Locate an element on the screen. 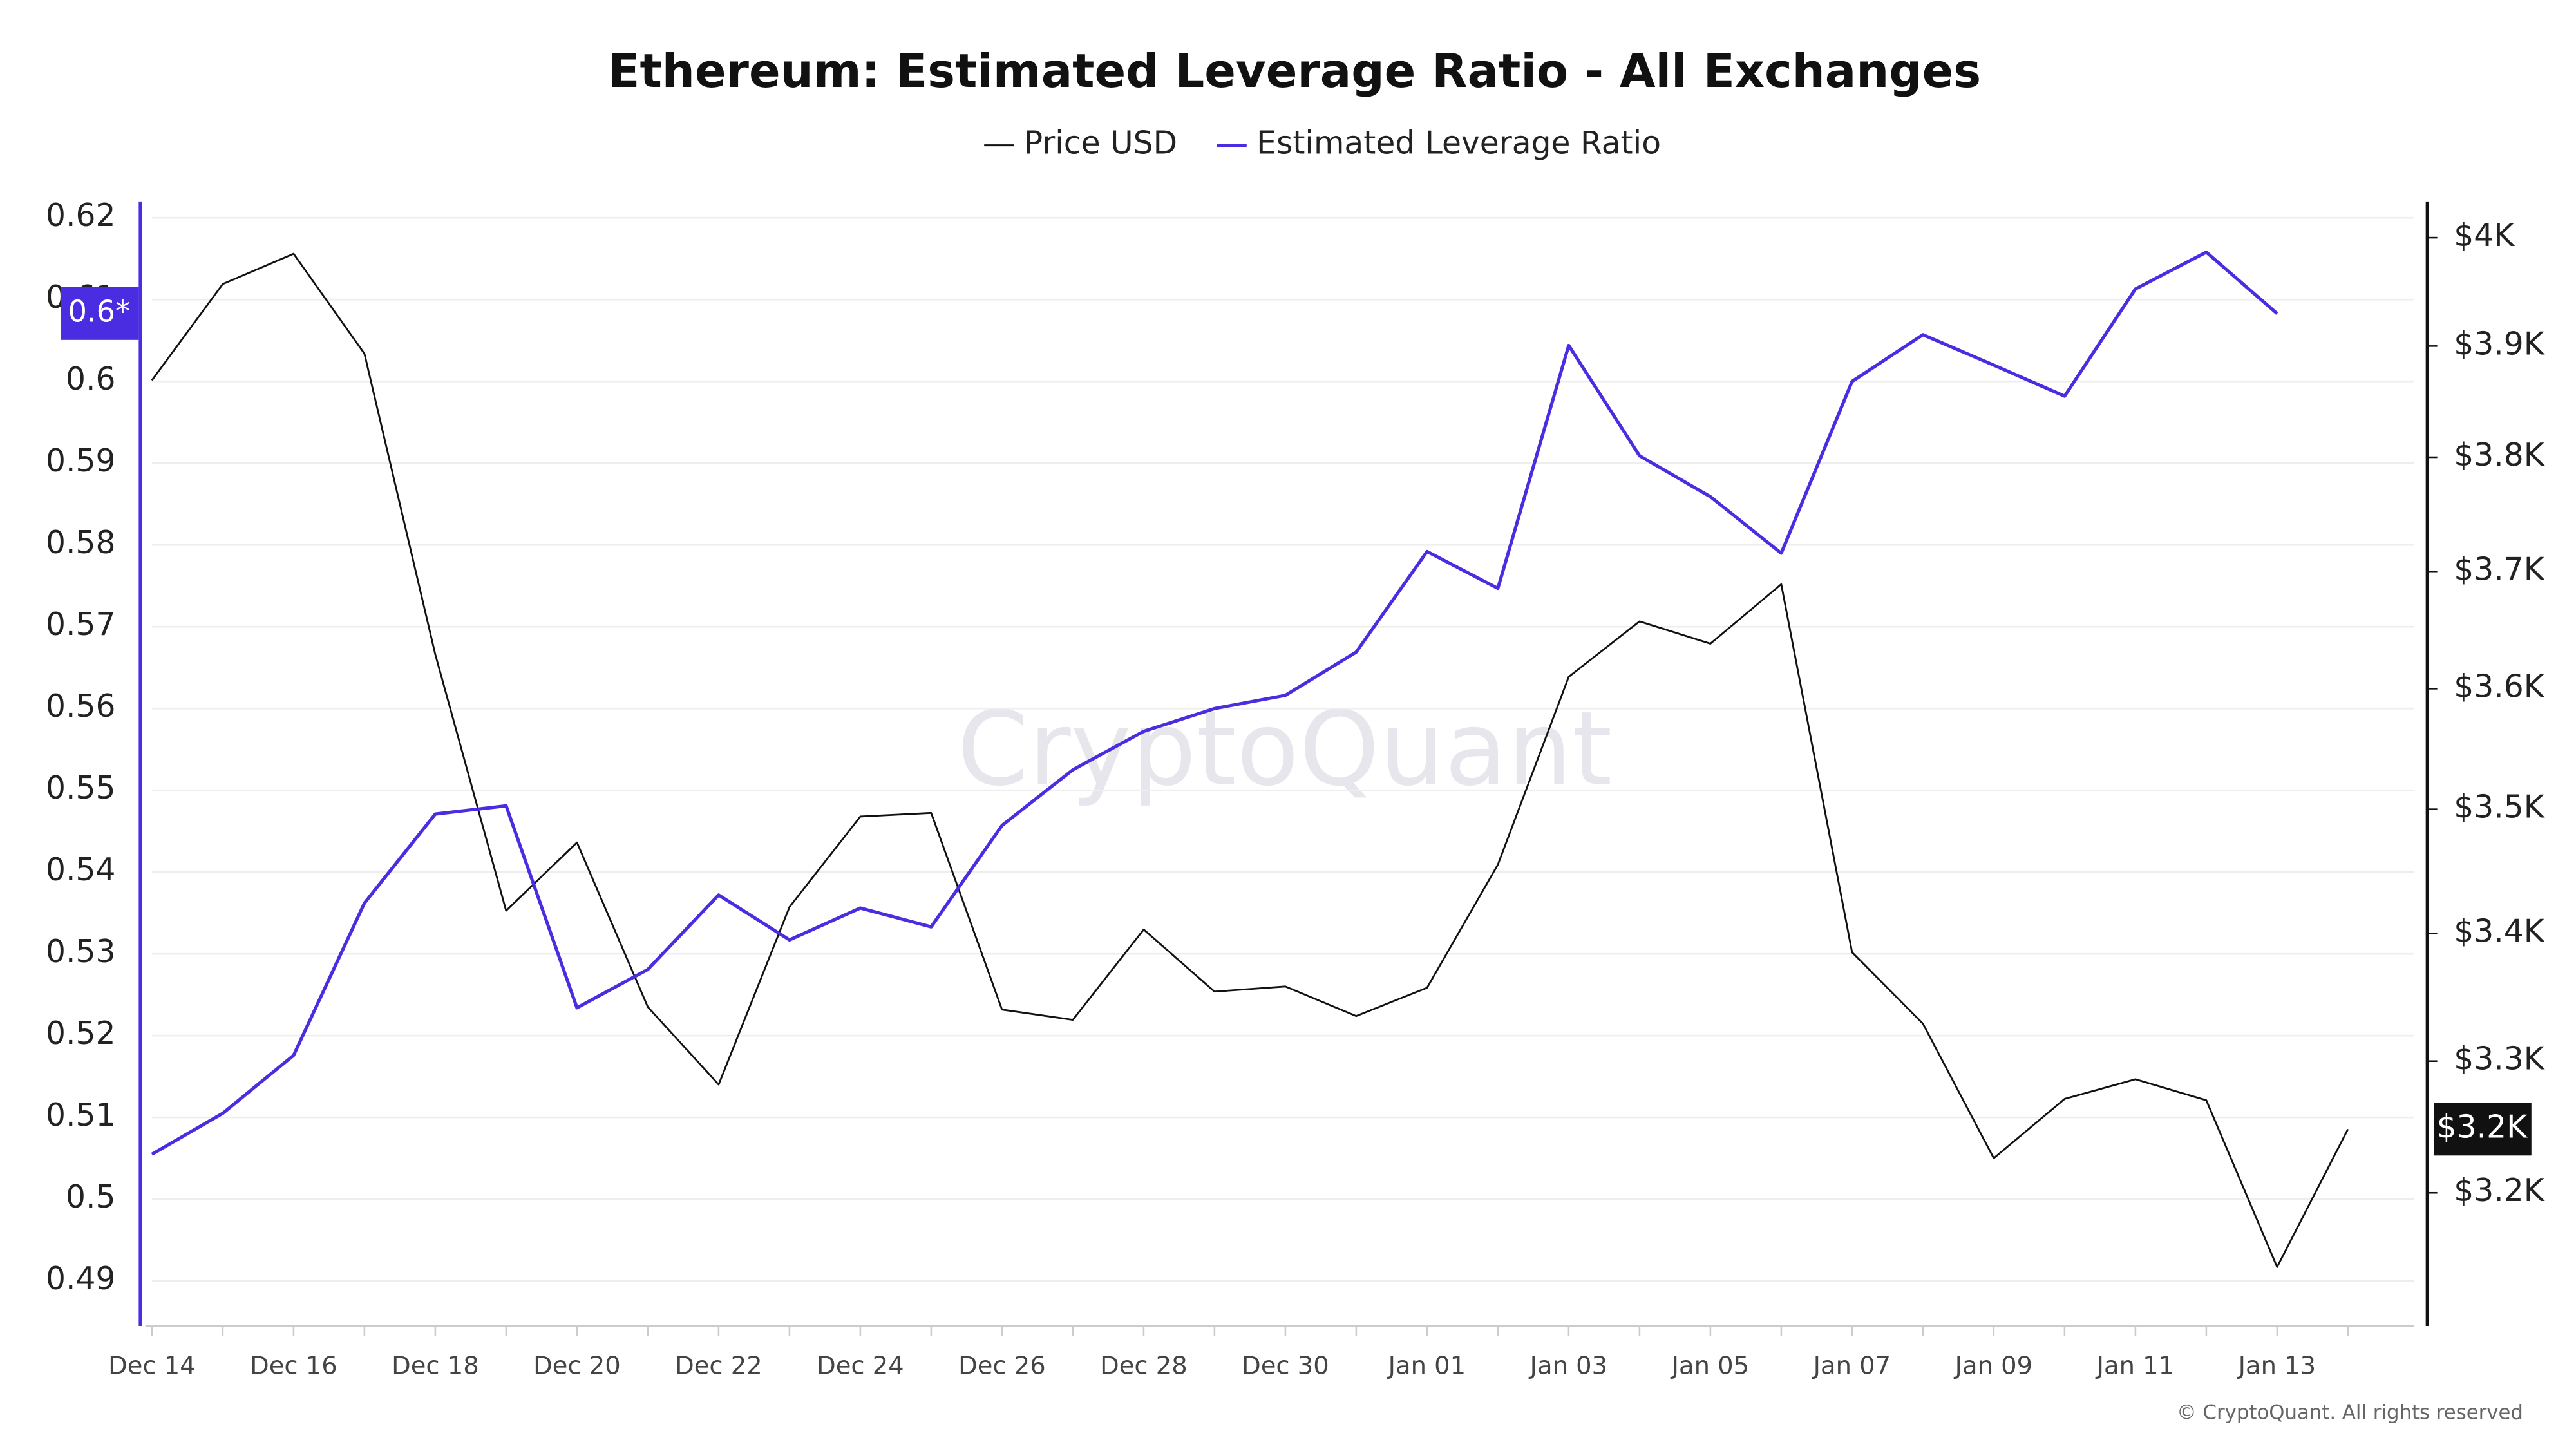 The height and width of the screenshot is (1449, 2576). y-tick-label: 0.53 is located at coordinates (80, 952).